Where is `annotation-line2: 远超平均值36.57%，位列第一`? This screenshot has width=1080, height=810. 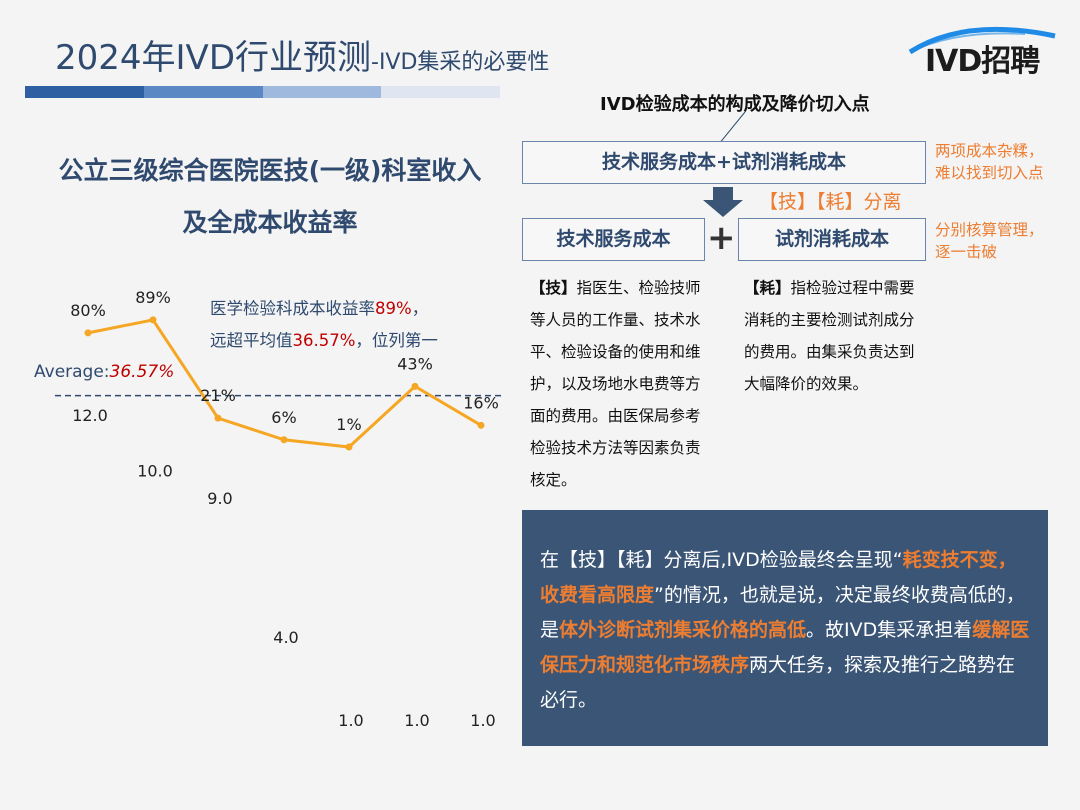 annotation-line2: 远超平均值36.57%，位列第一 is located at coordinates (324, 341).